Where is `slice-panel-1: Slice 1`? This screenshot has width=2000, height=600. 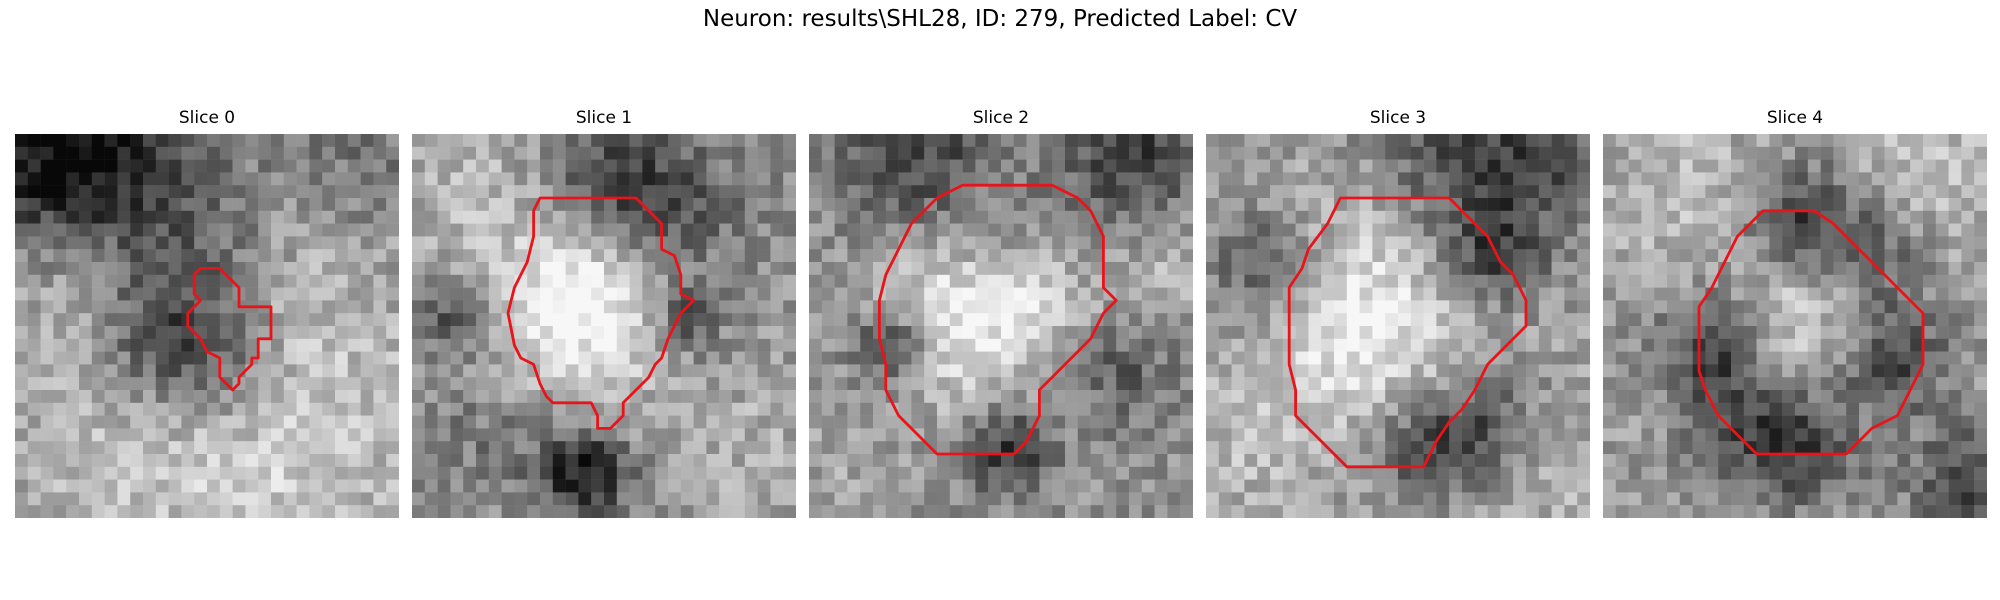 slice-panel-1: Slice 1 is located at coordinates (604, 313).